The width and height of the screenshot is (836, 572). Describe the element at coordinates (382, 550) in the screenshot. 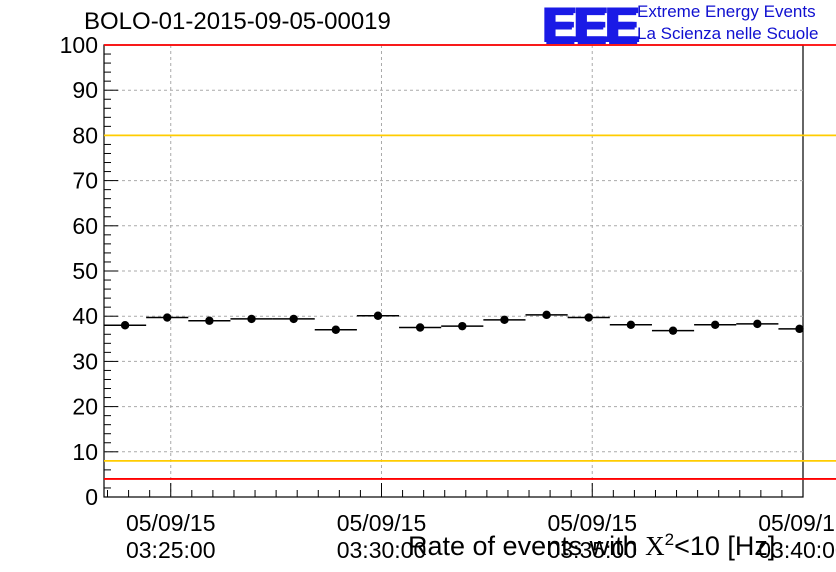

I see `x-tick-time-label: 03:30:00` at that location.